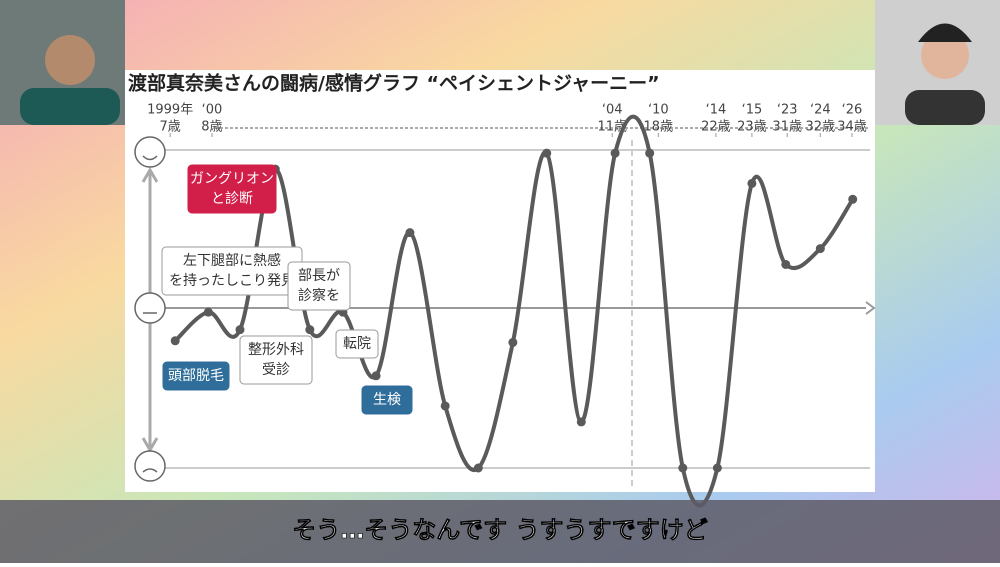 The height and width of the screenshot is (567, 1000). Describe the element at coordinates (319, 276) in the screenshot. I see `annotation-text: 部長が` at that location.